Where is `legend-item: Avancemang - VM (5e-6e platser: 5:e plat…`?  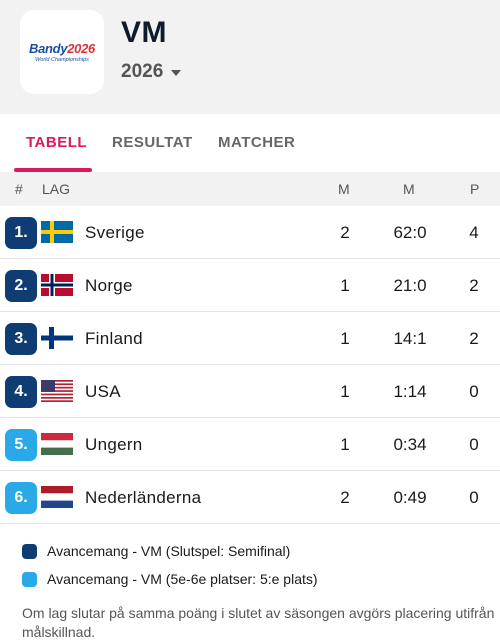
legend-item: Avancemang - VM (5e-6e platser: 5:e plat… is located at coordinates (250, 580).